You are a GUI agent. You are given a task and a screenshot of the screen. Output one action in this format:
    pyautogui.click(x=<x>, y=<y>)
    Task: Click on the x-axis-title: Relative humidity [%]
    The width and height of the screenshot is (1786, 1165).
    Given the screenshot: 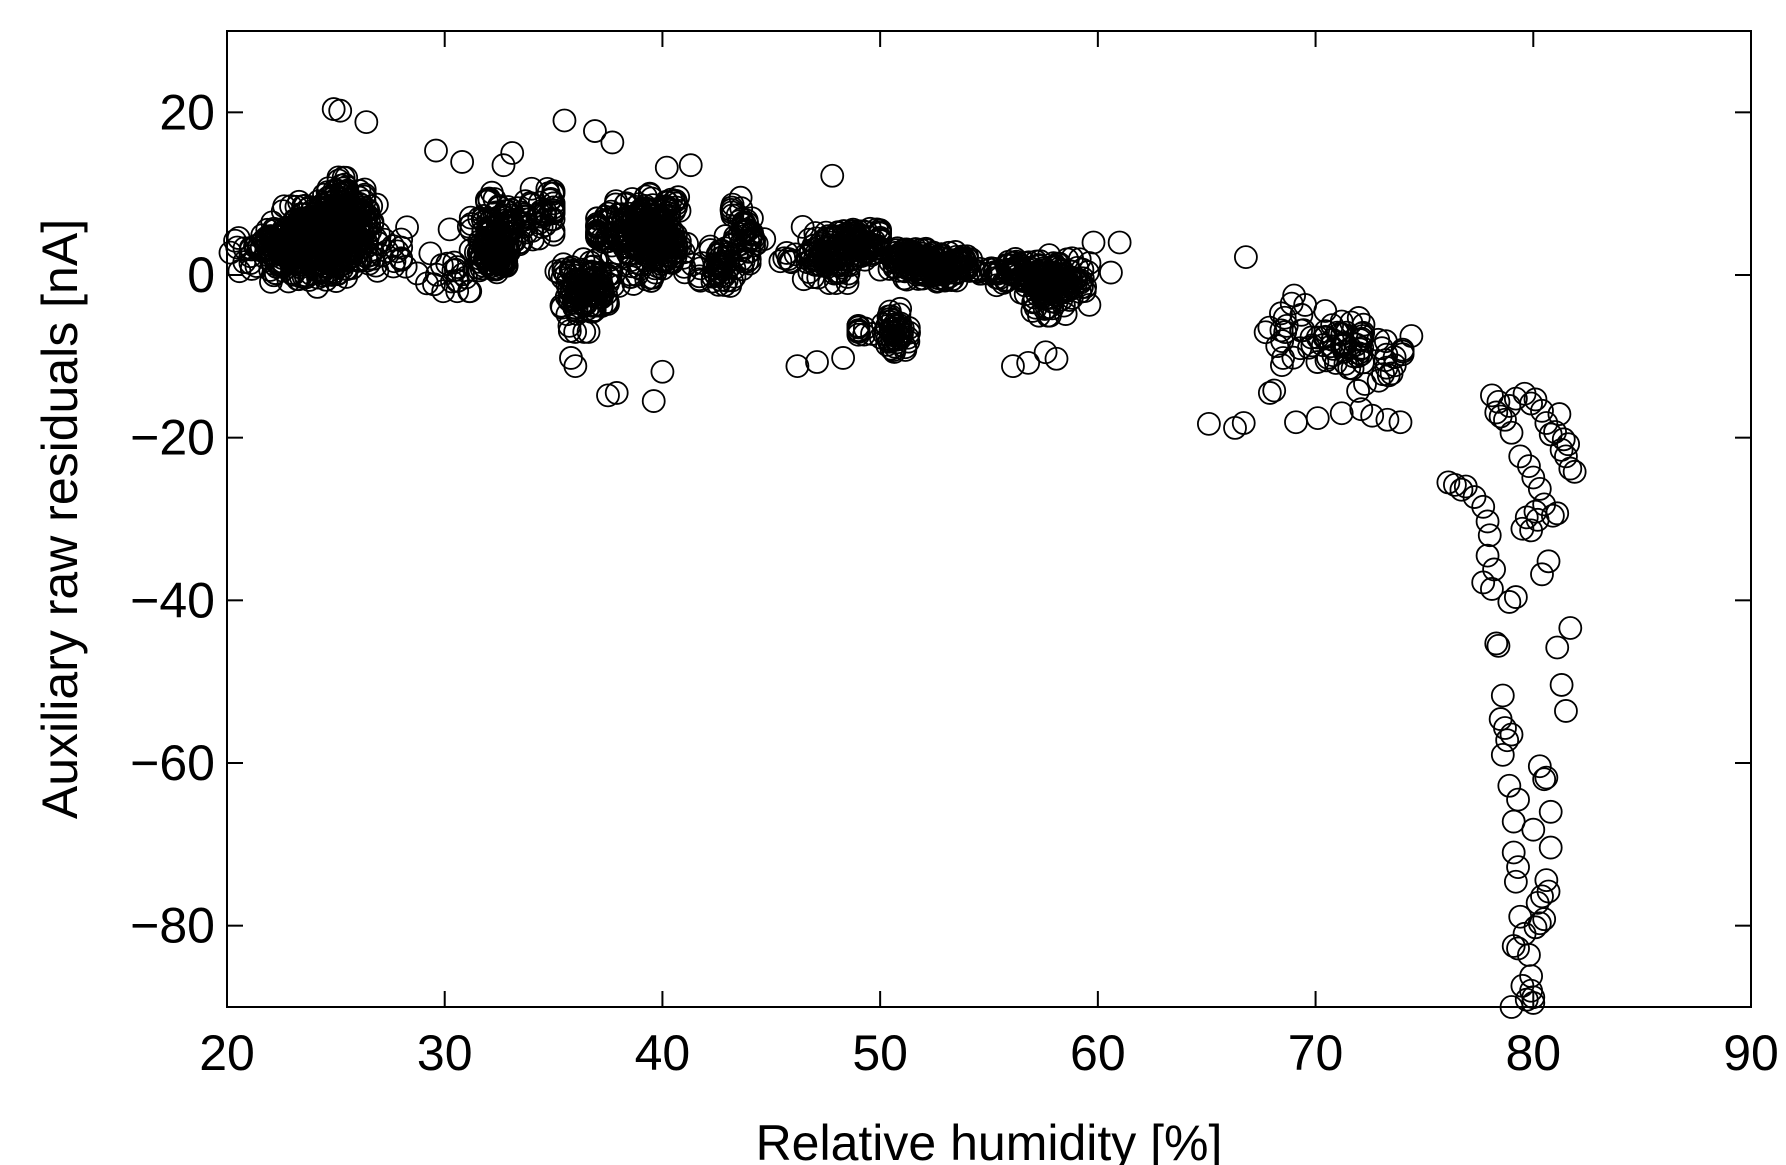 What is the action you would take?
    pyautogui.click(x=989, y=1140)
    